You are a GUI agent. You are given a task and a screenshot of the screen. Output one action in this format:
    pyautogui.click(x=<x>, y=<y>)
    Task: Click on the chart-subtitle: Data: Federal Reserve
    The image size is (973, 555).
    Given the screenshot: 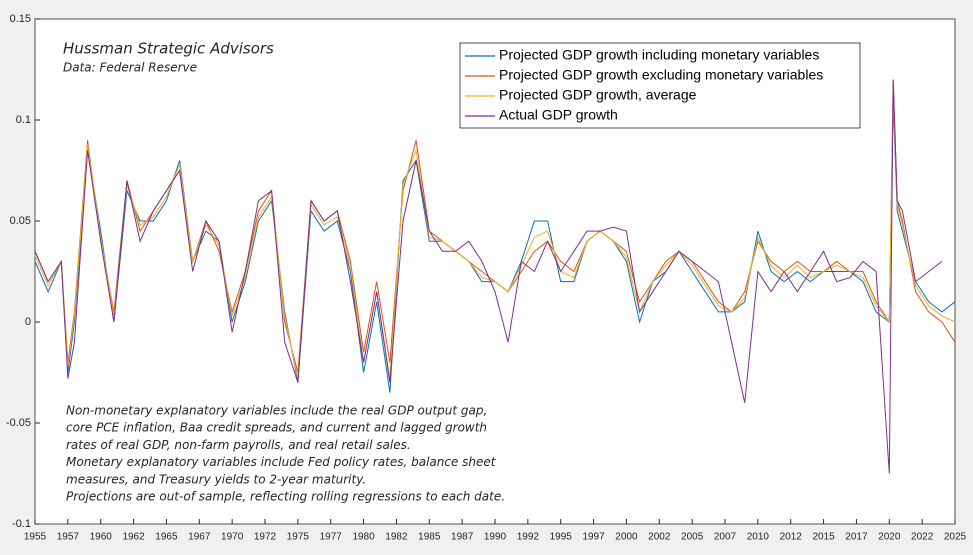 What is the action you would take?
    pyautogui.click(x=130, y=68)
    